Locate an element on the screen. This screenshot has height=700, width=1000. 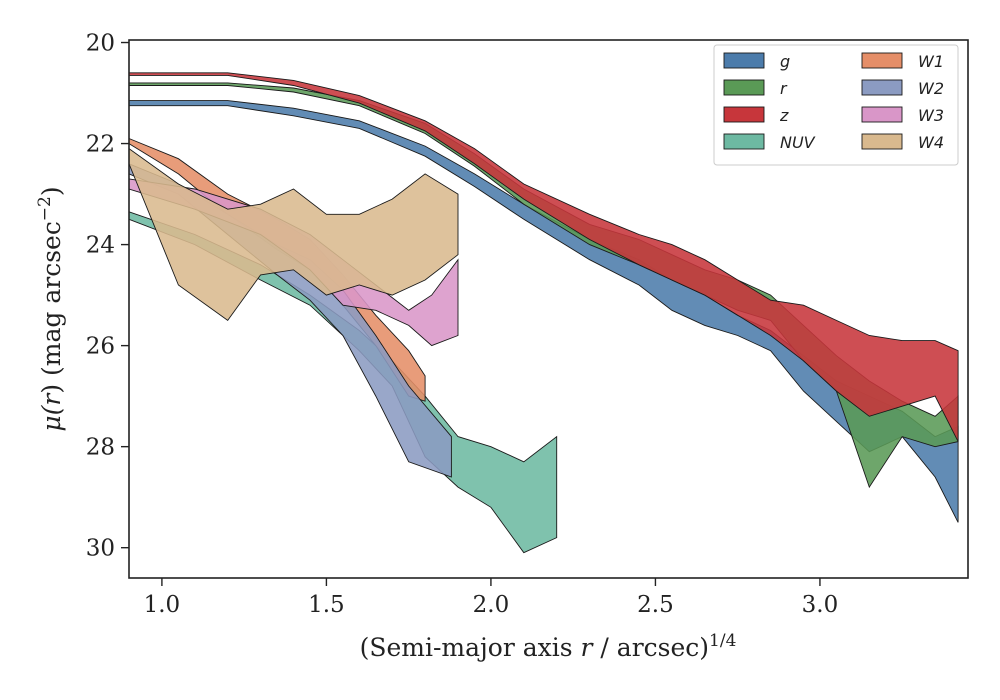
legend-swatch-w3 is located at coordinates (882, 114).